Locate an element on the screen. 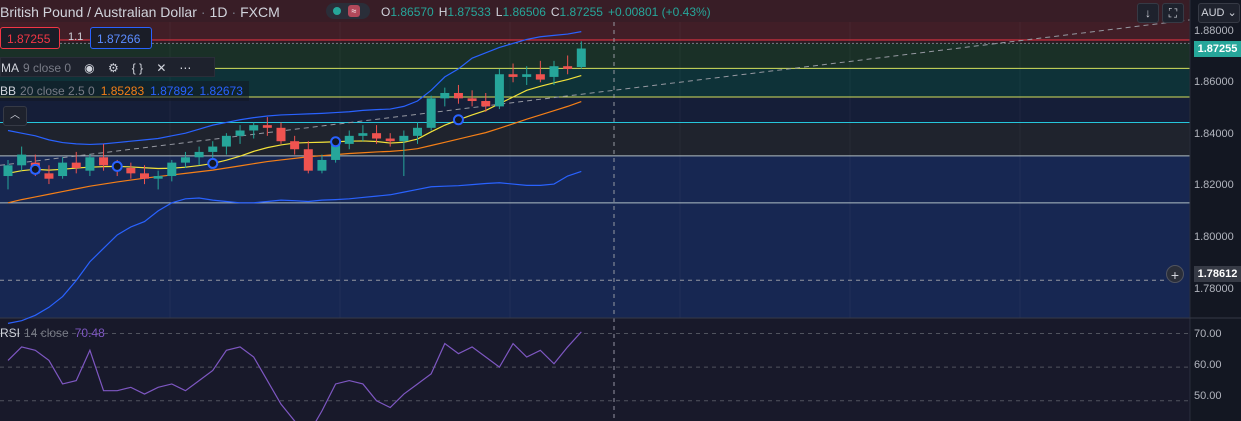 The image size is (1241, 421). rsi-name: RSI is located at coordinates (10, 333).